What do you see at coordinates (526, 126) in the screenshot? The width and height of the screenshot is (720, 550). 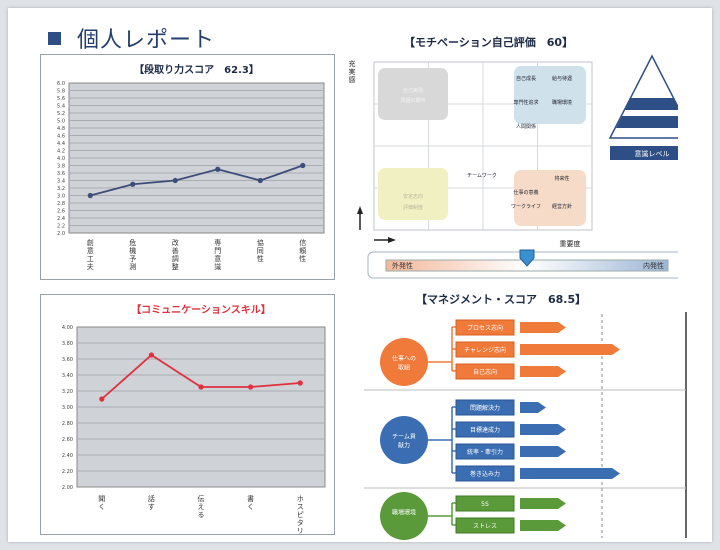 I see `matrix-item: 人間関係` at bounding box center [526, 126].